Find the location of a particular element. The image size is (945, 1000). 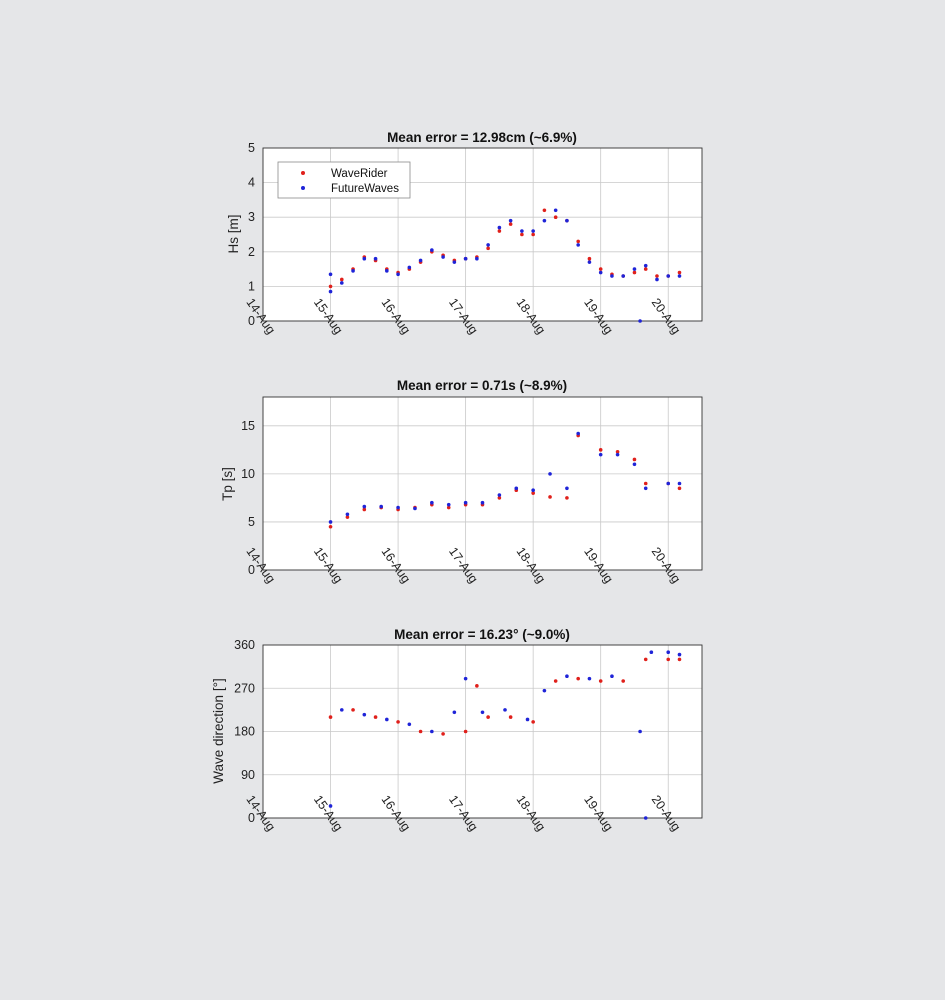

direction-series-futurewaves is located at coordinates (505, 735).